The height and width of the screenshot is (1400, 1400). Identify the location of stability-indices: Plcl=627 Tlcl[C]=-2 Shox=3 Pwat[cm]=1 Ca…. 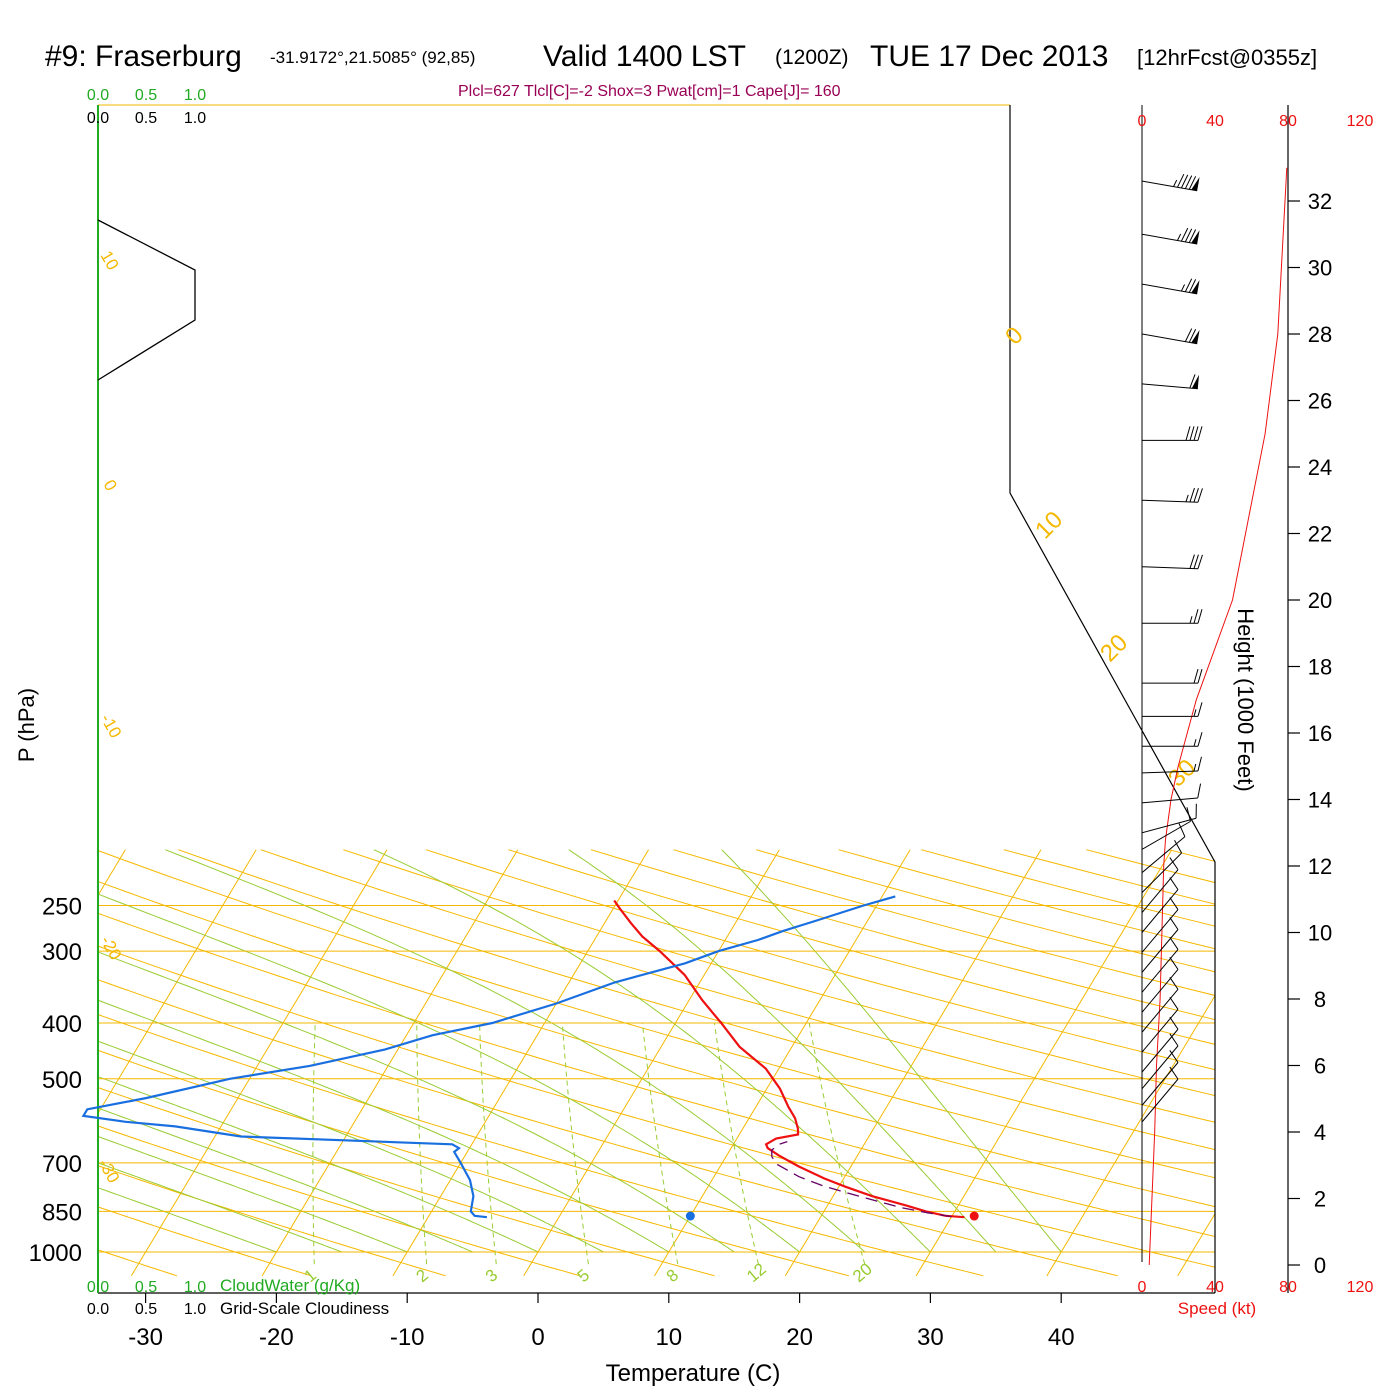
(649, 91).